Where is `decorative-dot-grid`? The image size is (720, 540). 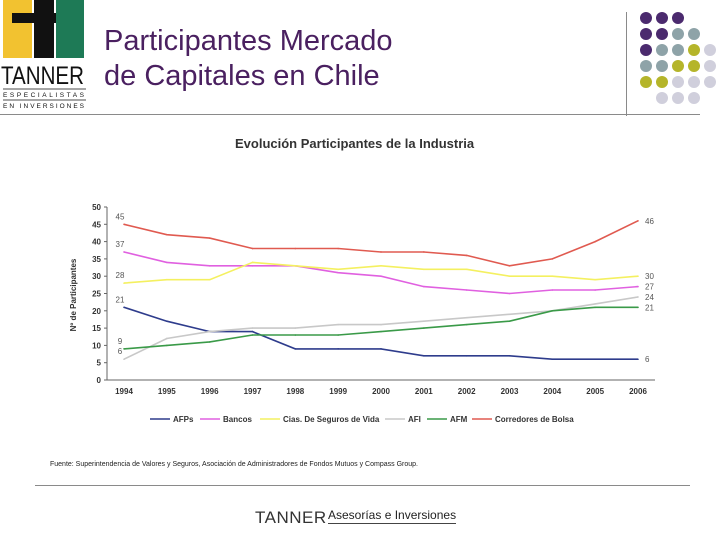 decorative-dot-grid is located at coordinates (678, 58).